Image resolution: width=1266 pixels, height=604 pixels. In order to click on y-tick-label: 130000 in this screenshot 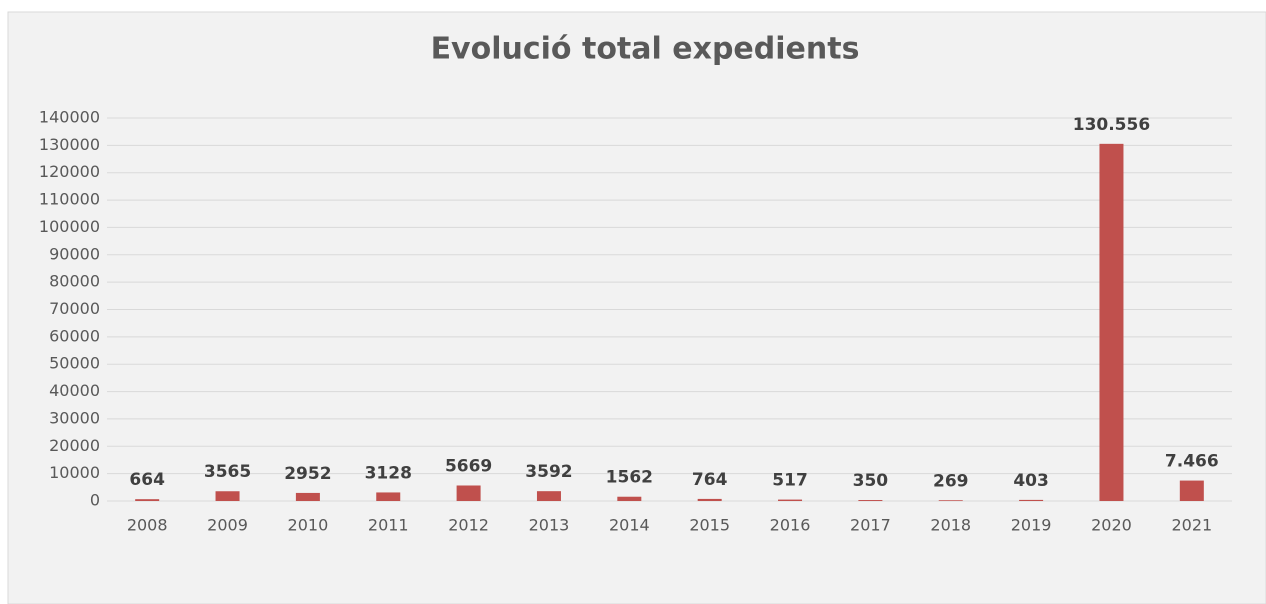, I will do `click(69, 144)`.